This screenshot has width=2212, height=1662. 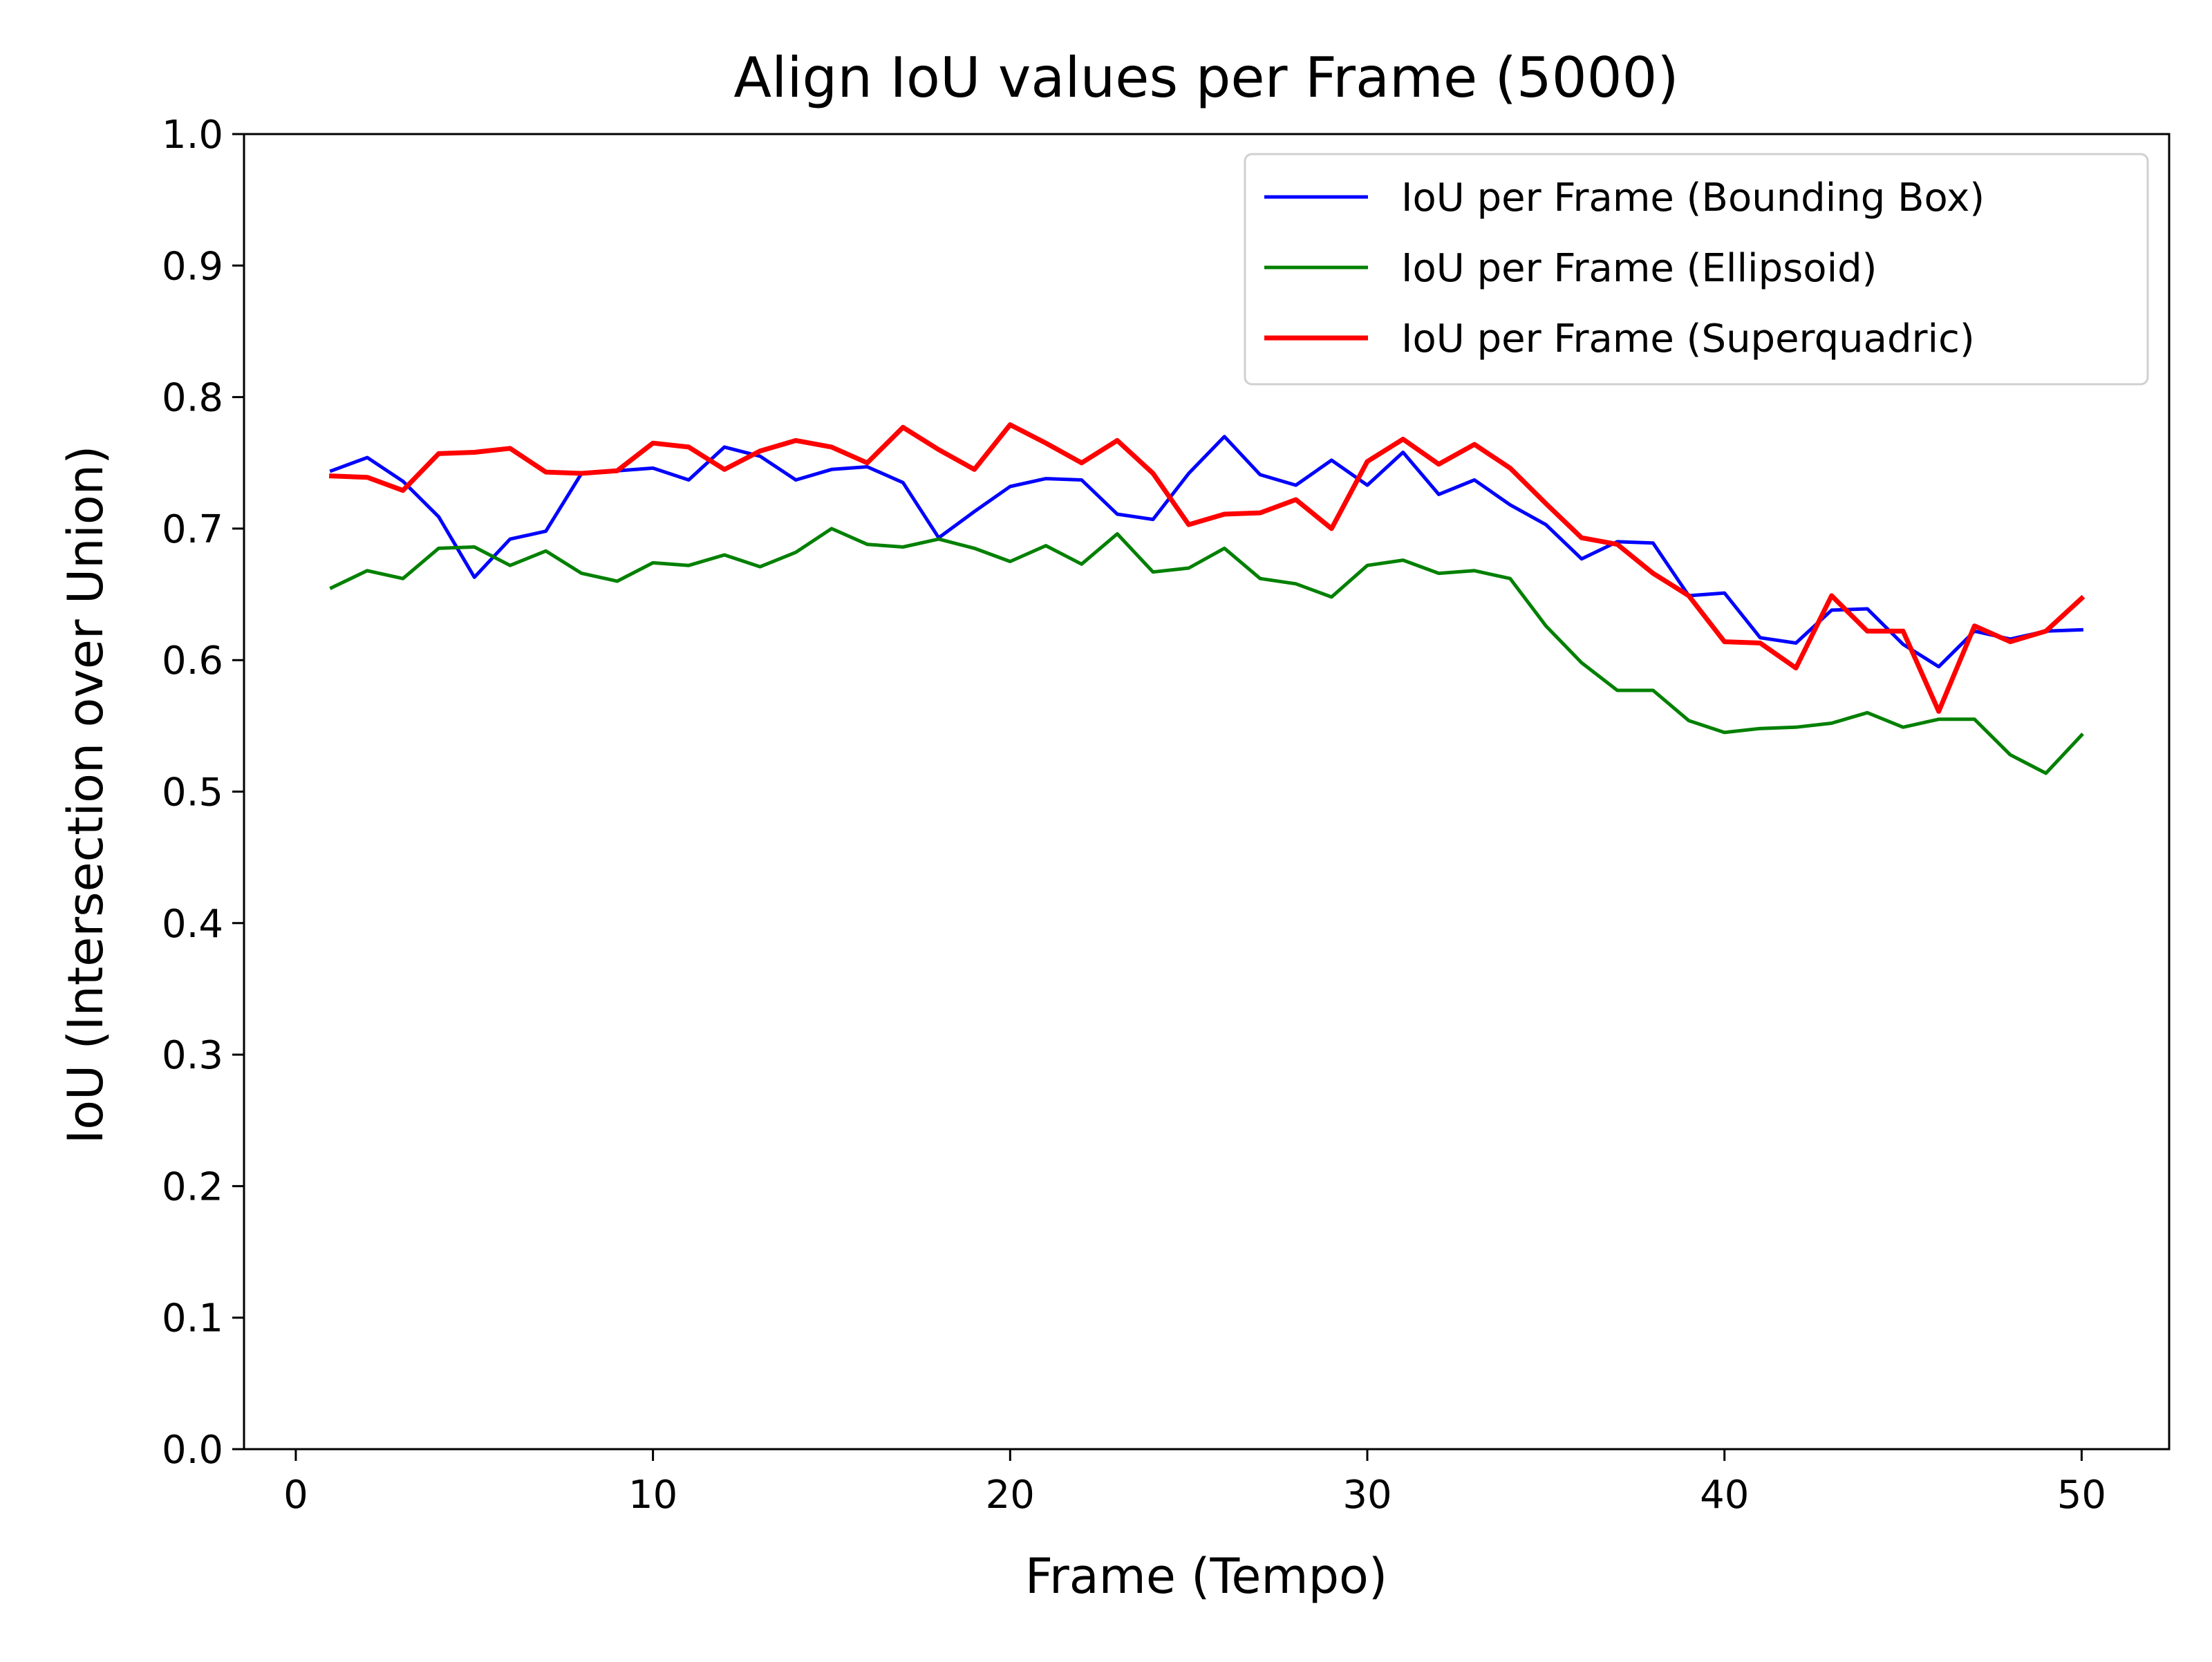 What do you see at coordinates (1011, 1496) in the screenshot?
I see `x-tick-label: 20` at bounding box center [1011, 1496].